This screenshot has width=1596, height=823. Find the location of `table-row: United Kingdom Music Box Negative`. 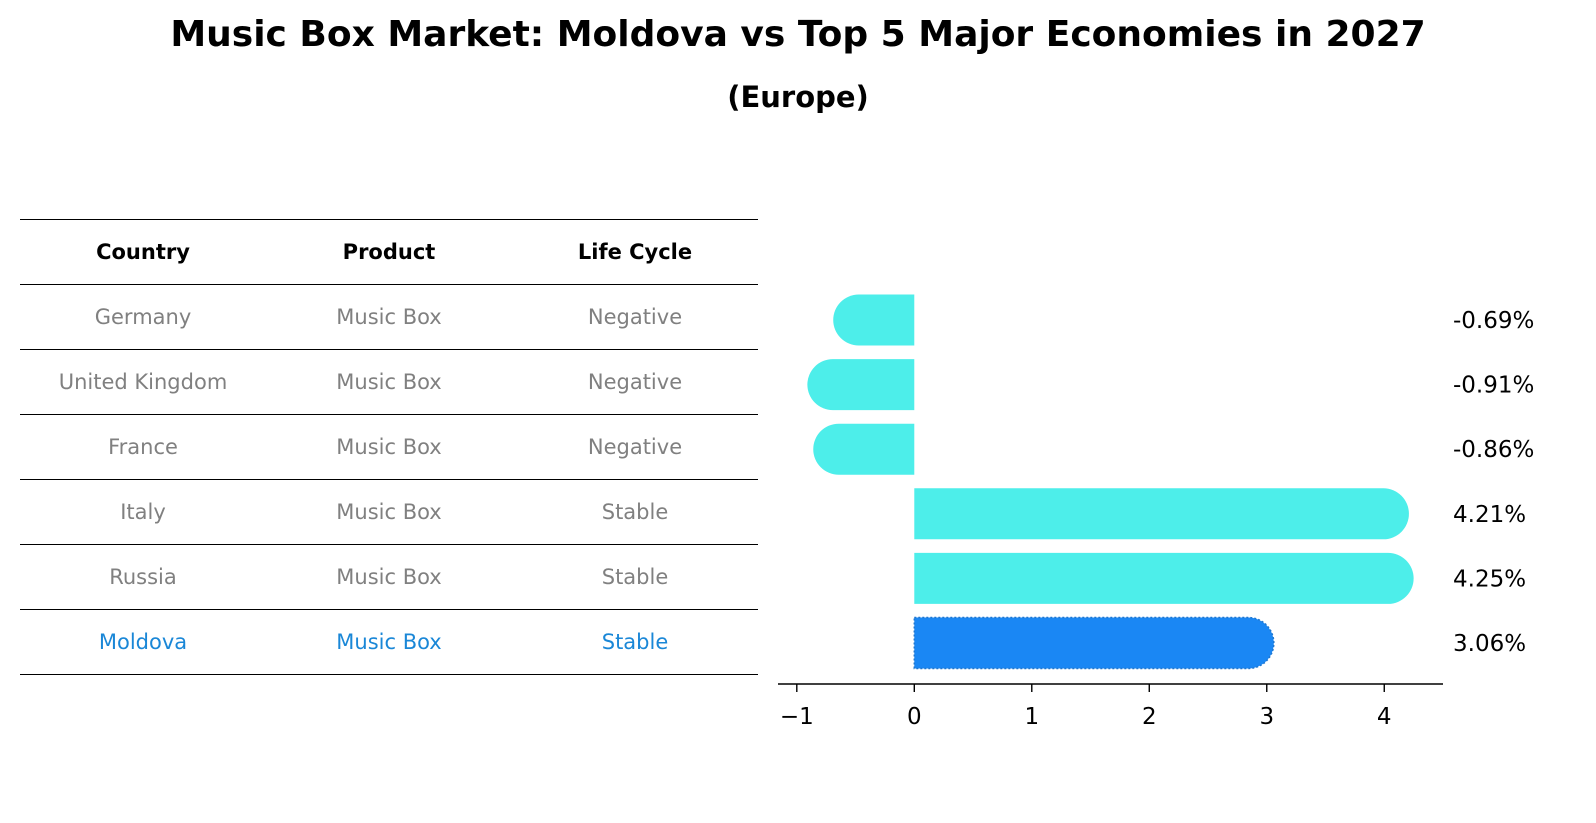

table-row: United Kingdom Music Box Negative is located at coordinates (389, 382).